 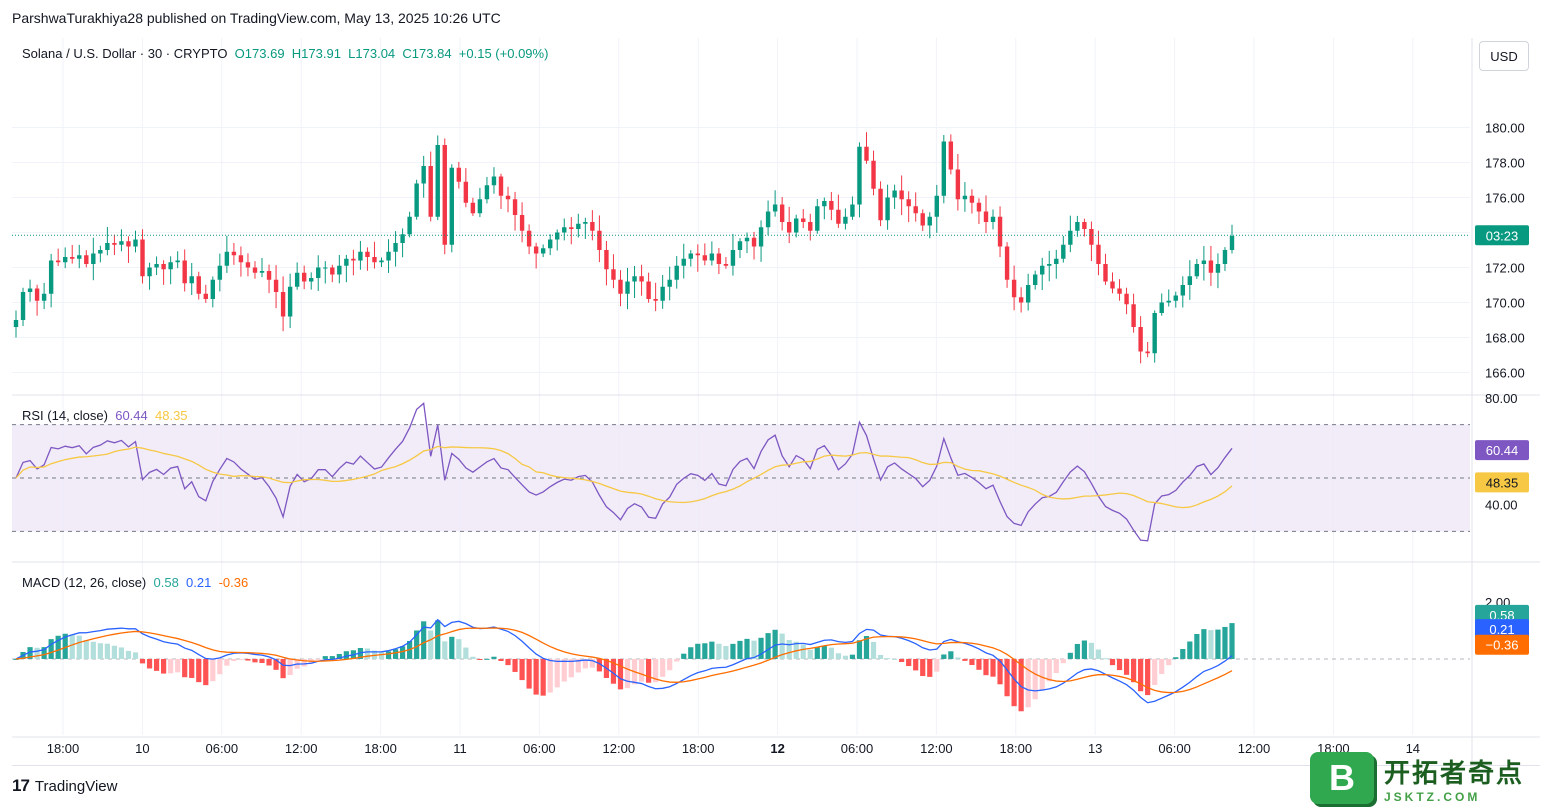 What do you see at coordinates (776, 765) in the screenshot?
I see `footer-border` at bounding box center [776, 765].